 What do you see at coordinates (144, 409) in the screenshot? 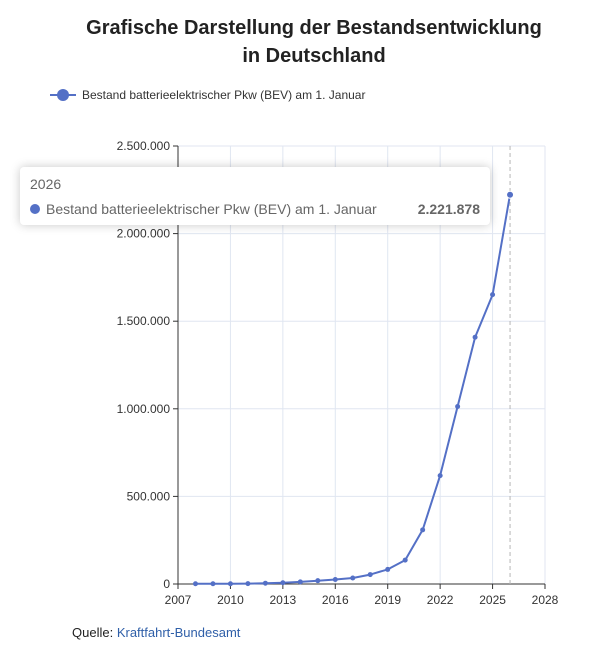
I see `y-tick-label: 1.000.000` at bounding box center [144, 409].